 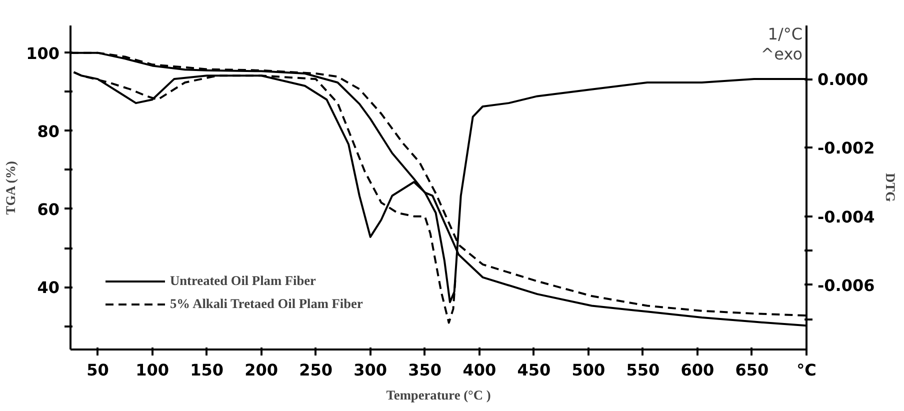 What do you see at coordinates (48, 209) in the screenshot?
I see `y-tick-label: 60` at bounding box center [48, 209].